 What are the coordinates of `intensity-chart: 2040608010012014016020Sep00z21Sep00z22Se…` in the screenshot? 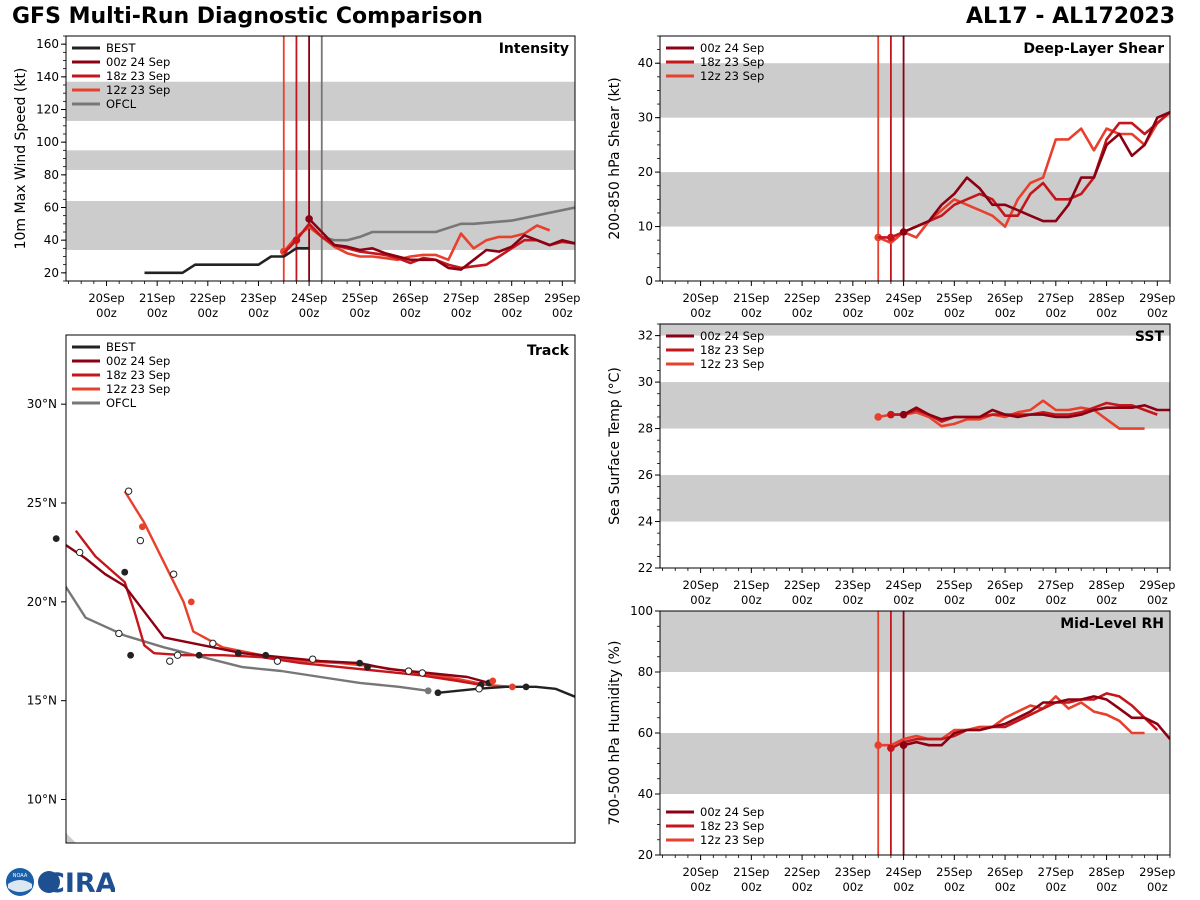 It's located at (296, 177).